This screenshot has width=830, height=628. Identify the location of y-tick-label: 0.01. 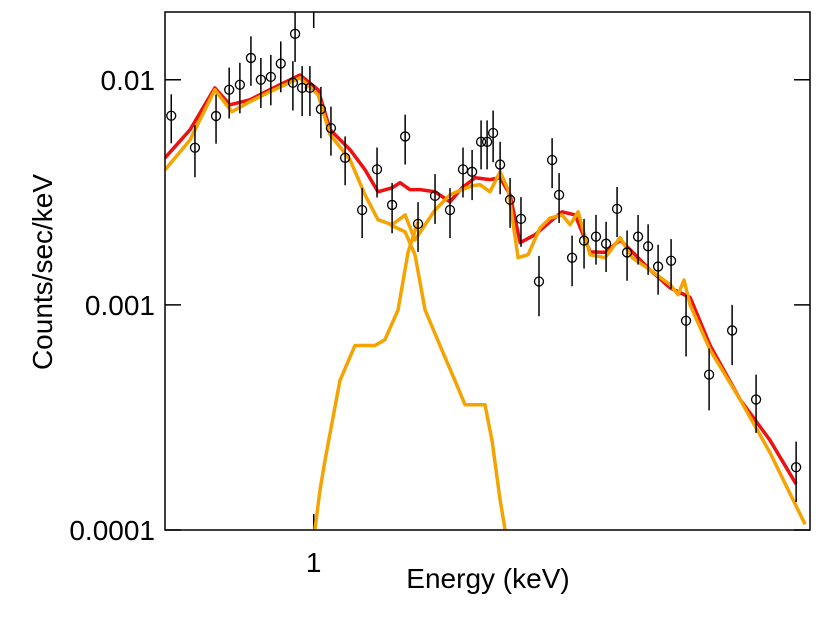
(128, 80).